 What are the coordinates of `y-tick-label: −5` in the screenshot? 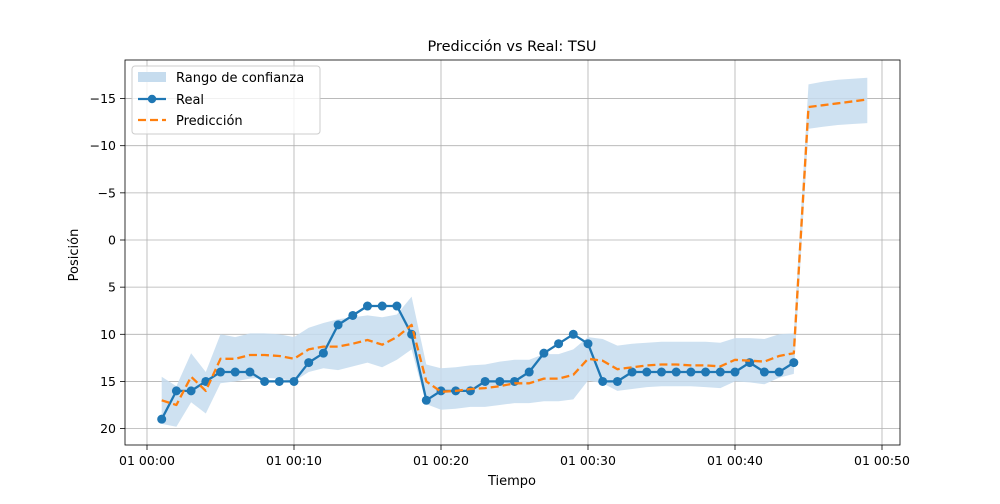 It's located at (107, 192).